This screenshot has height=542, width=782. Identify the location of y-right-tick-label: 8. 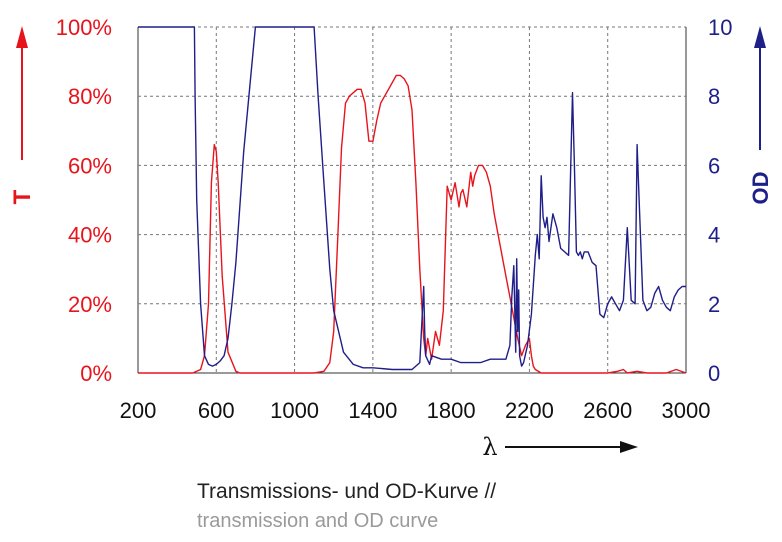
(714, 96).